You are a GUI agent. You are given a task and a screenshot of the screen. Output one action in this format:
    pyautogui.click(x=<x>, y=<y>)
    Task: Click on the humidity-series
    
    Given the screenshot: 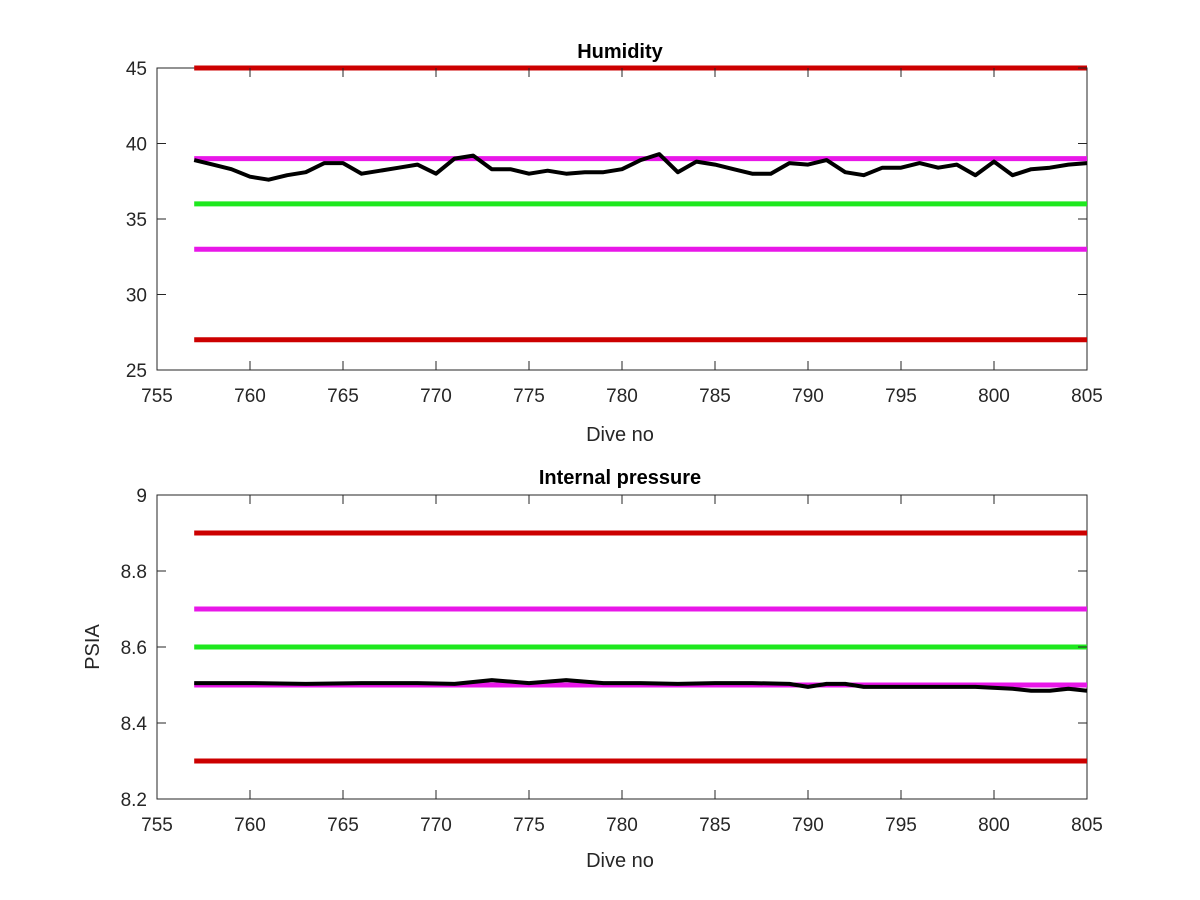 What is the action you would take?
    pyautogui.click(x=640, y=167)
    